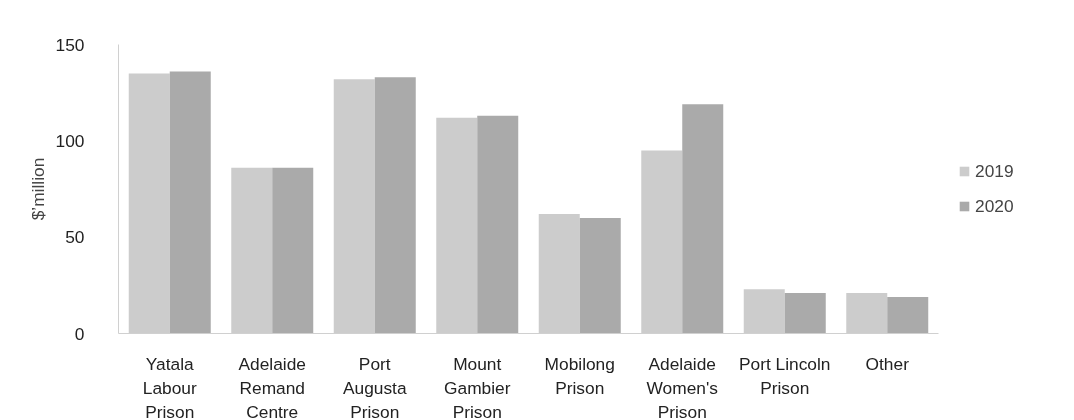 The height and width of the screenshot is (420, 1074). What do you see at coordinates (994, 171) in the screenshot?
I see `legend-label: 2019` at bounding box center [994, 171].